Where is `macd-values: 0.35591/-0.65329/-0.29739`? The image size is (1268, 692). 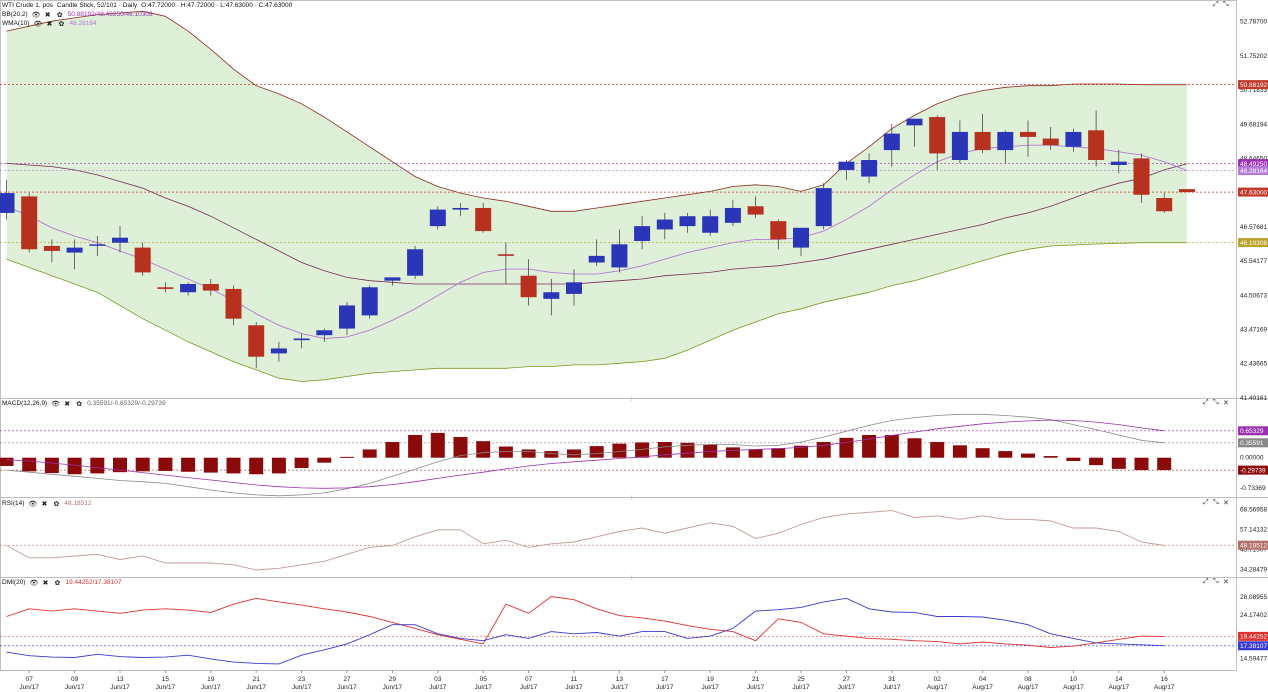
macd-values: 0.35591/-0.65329/-0.29739 is located at coordinates (126, 403).